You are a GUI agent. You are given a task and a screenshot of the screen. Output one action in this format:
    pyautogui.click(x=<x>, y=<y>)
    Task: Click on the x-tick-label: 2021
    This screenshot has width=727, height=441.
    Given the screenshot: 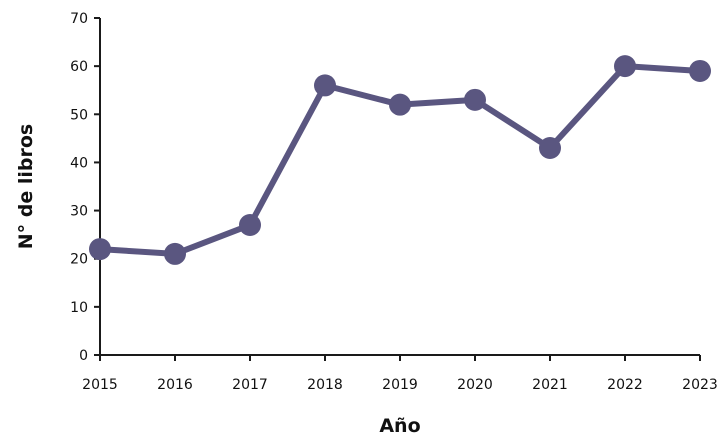 What is the action you would take?
    pyautogui.click(x=550, y=385)
    